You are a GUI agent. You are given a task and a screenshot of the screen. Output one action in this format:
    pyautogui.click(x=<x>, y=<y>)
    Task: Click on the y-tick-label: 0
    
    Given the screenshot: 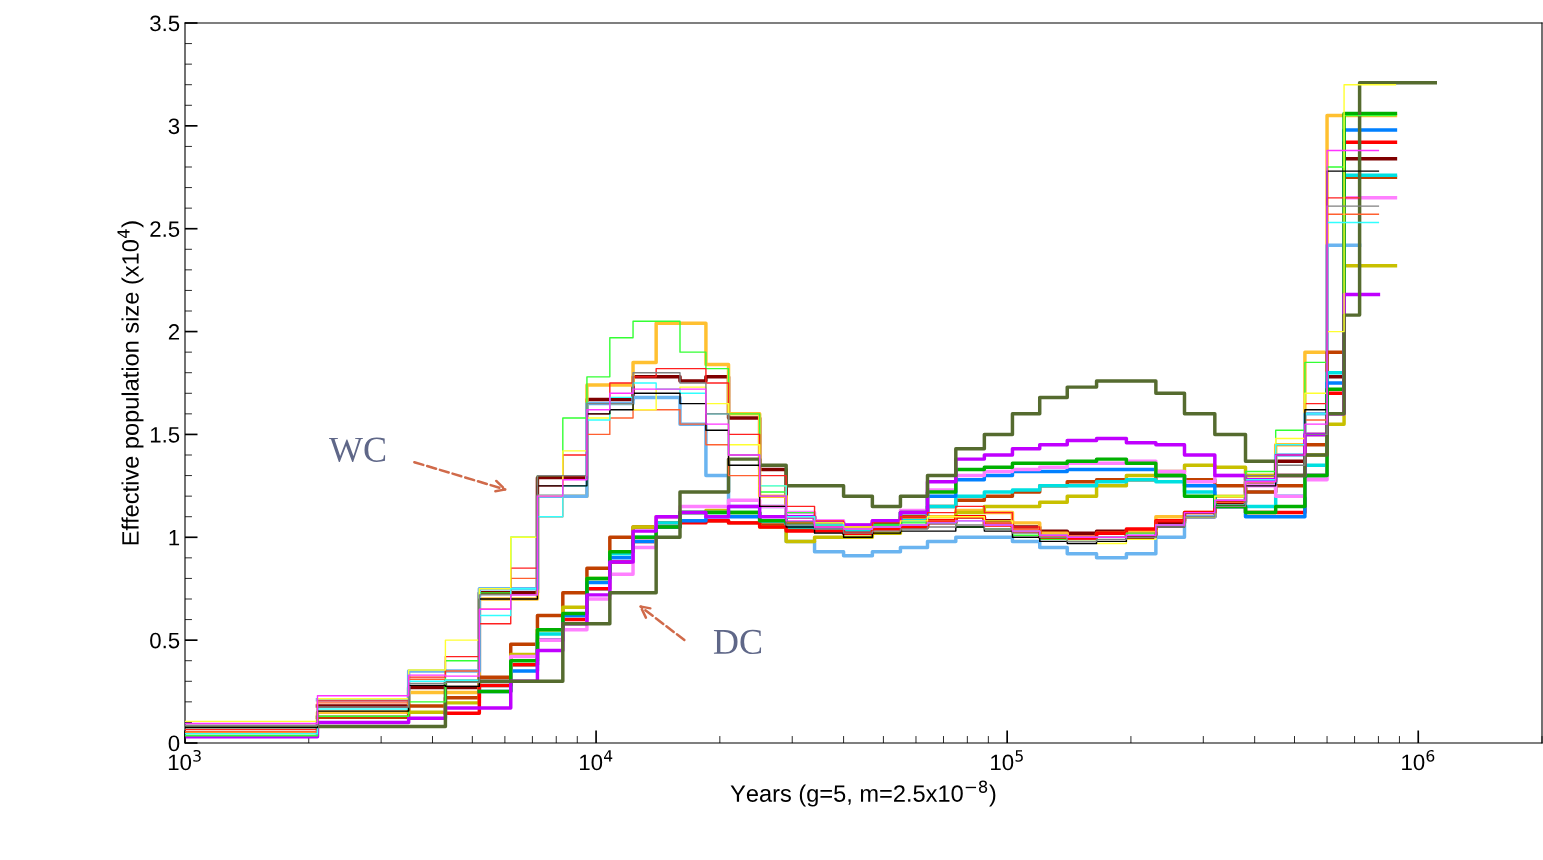 What is the action you would take?
    pyautogui.click(x=174, y=743)
    